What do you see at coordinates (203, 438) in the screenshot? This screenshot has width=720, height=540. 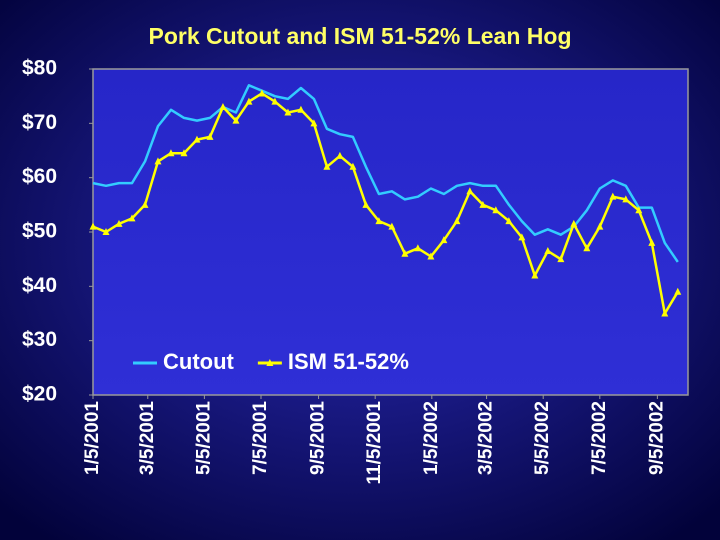 I see `x-tick-label: 5/5/2001` at bounding box center [203, 438].